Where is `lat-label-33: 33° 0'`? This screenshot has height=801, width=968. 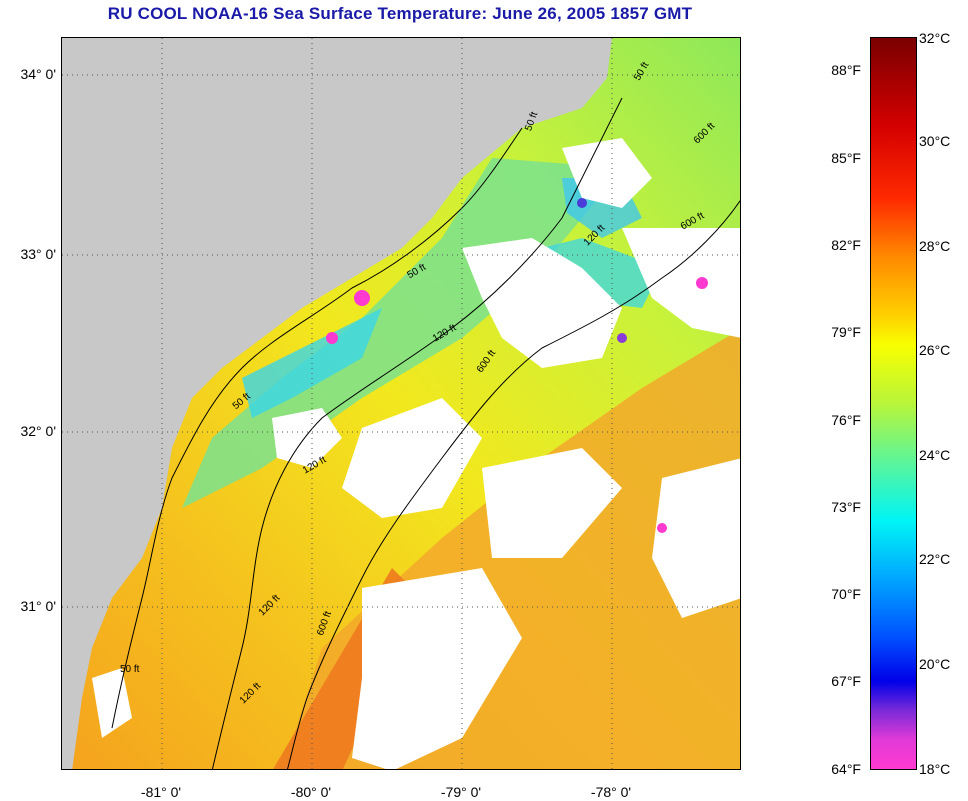 lat-label-33: 33° 0' is located at coordinates (38, 254).